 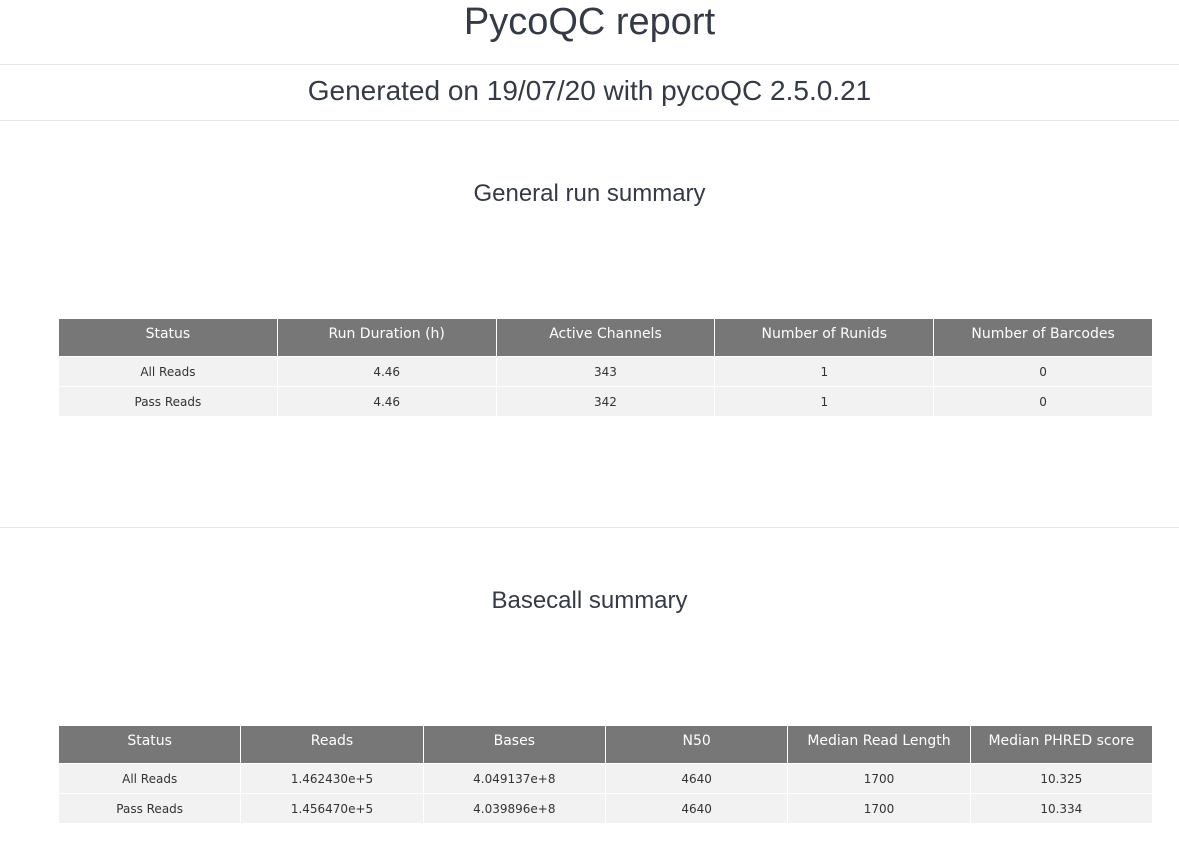 I want to click on column-header: Bases, so click(x=514, y=745).